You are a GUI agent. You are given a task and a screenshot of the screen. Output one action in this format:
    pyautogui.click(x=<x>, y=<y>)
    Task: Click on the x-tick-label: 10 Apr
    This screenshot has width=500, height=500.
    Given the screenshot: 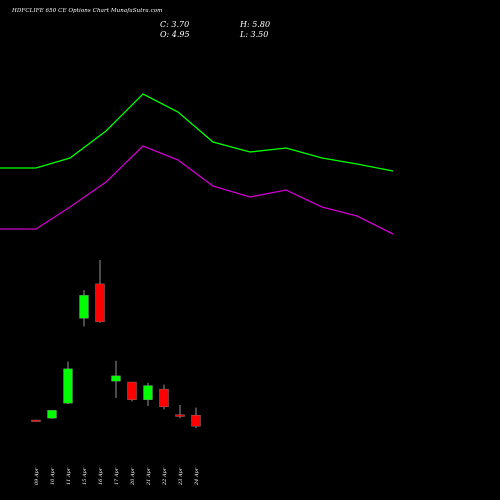 What is the action you would take?
    pyautogui.click(x=53, y=476)
    